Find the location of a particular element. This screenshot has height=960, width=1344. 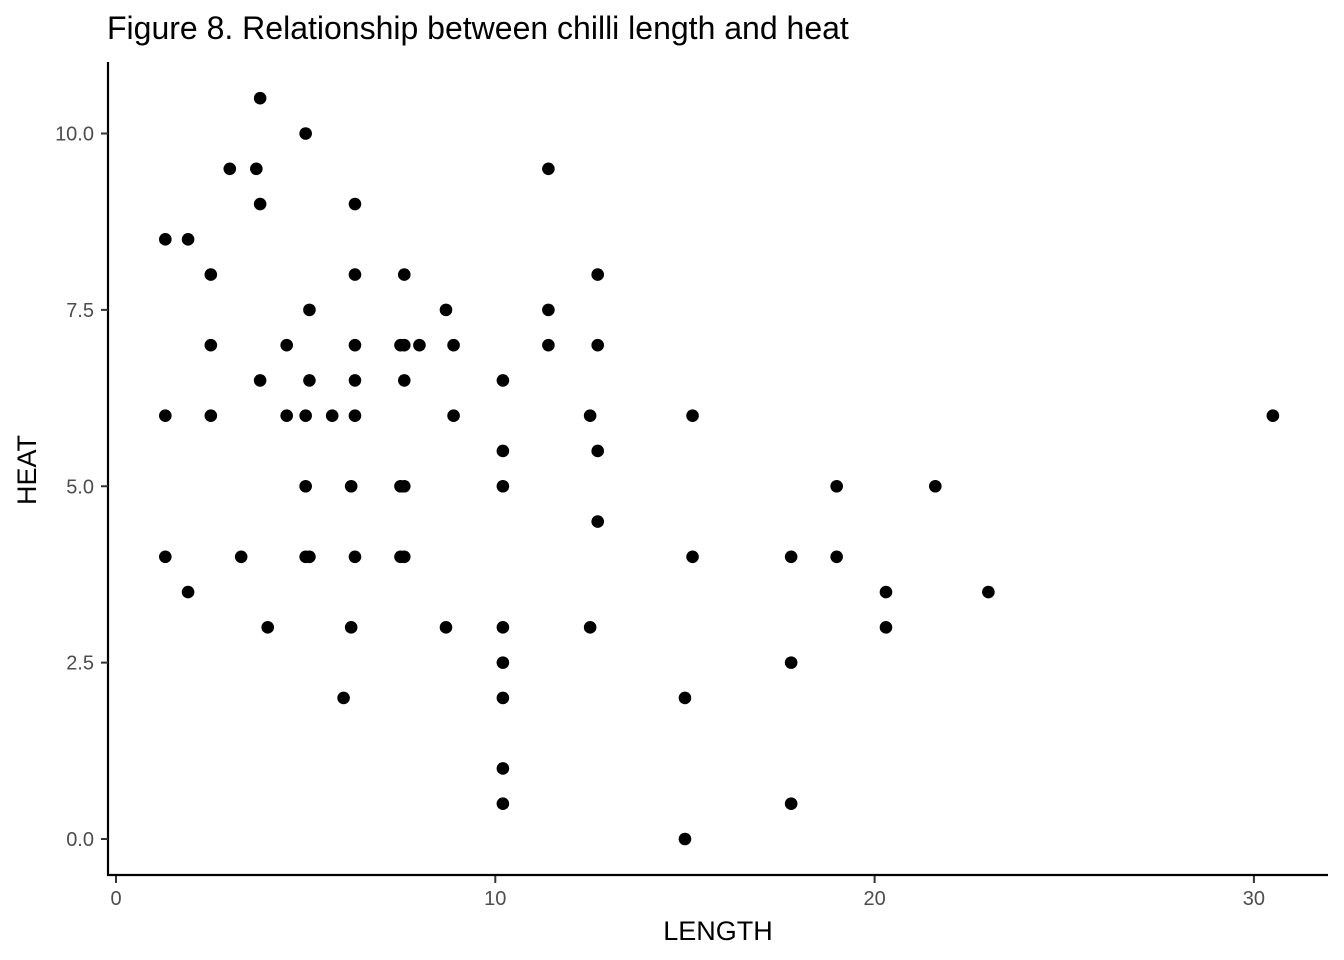

y-tick-label: 5.0 is located at coordinates (80, 487).